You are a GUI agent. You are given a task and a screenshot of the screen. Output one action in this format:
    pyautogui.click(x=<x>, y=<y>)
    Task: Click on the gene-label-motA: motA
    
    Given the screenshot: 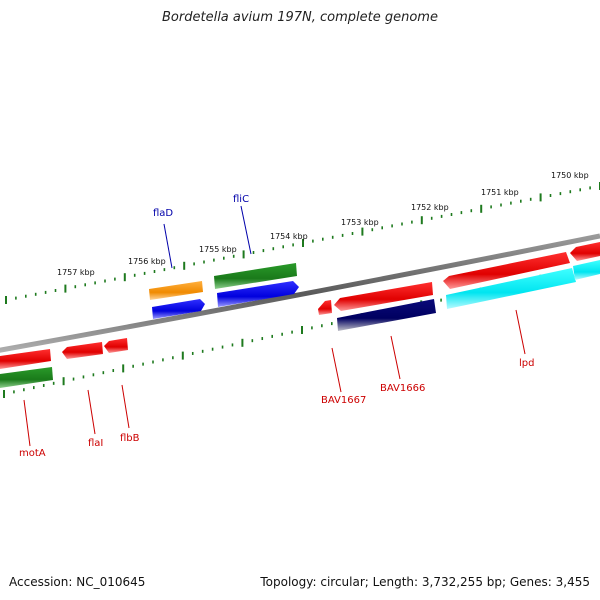 What is the action you would take?
    pyautogui.click(x=32, y=453)
    